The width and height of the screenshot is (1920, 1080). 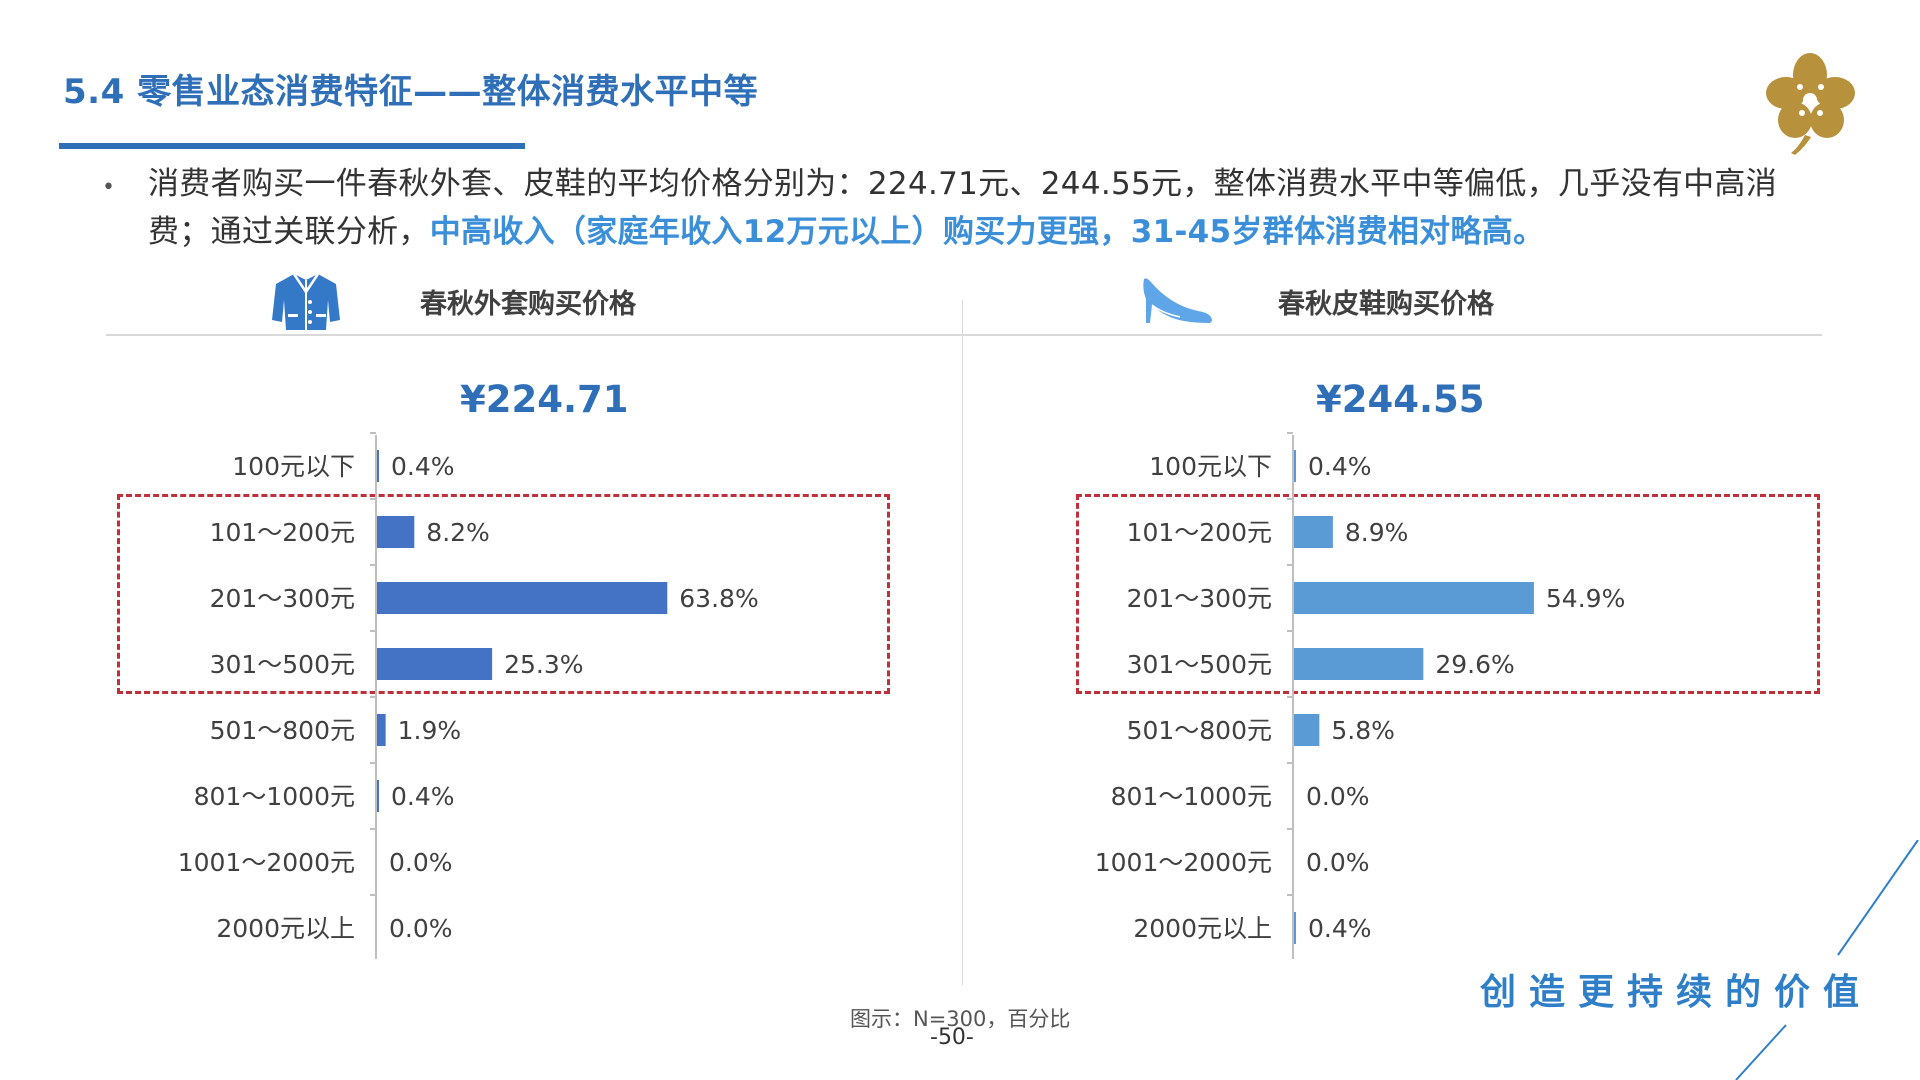 What do you see at coordinates (987, 232) in the screenshot?
I see `summary-highlight: 中高收入（家庭年收入12万元以上）购买力更强，31-45岁群体消费相对略高。` at bounding box center [987, 232].